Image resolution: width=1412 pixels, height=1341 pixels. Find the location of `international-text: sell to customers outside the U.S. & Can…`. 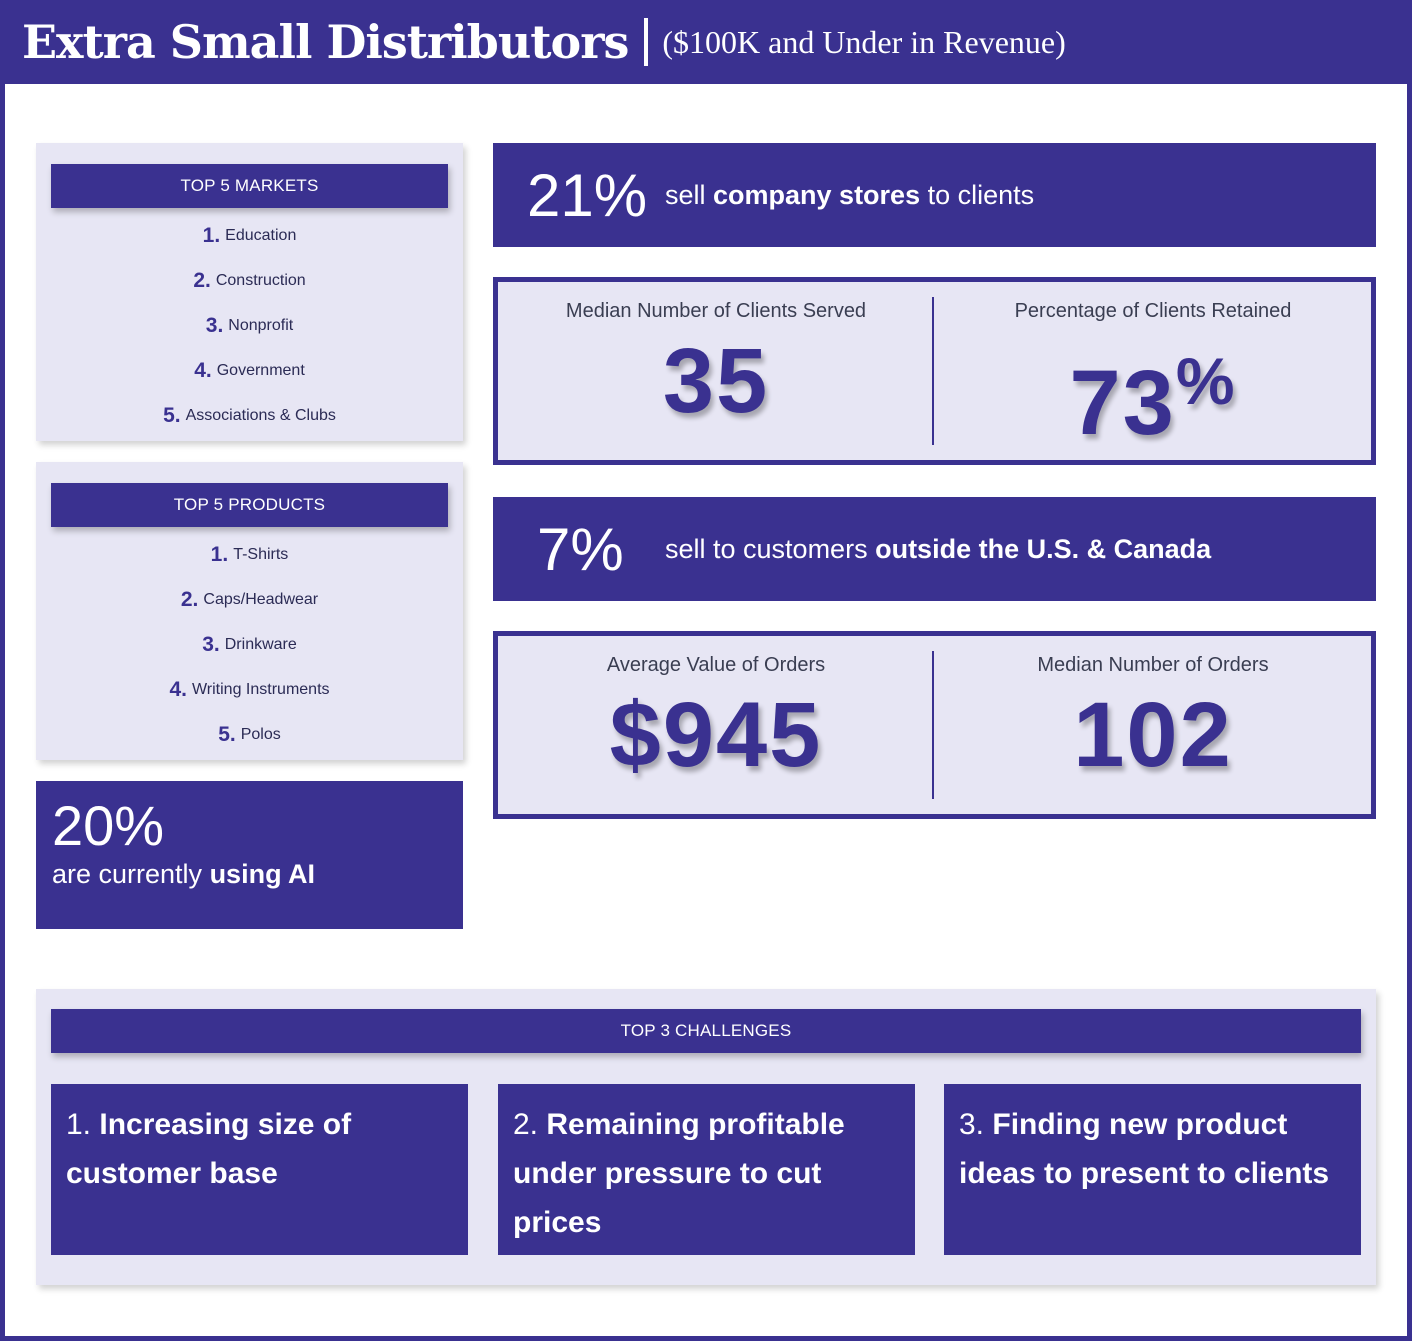

international-text: sell to customers outside the U.S. & Can… is located at coordinates (938, 549).